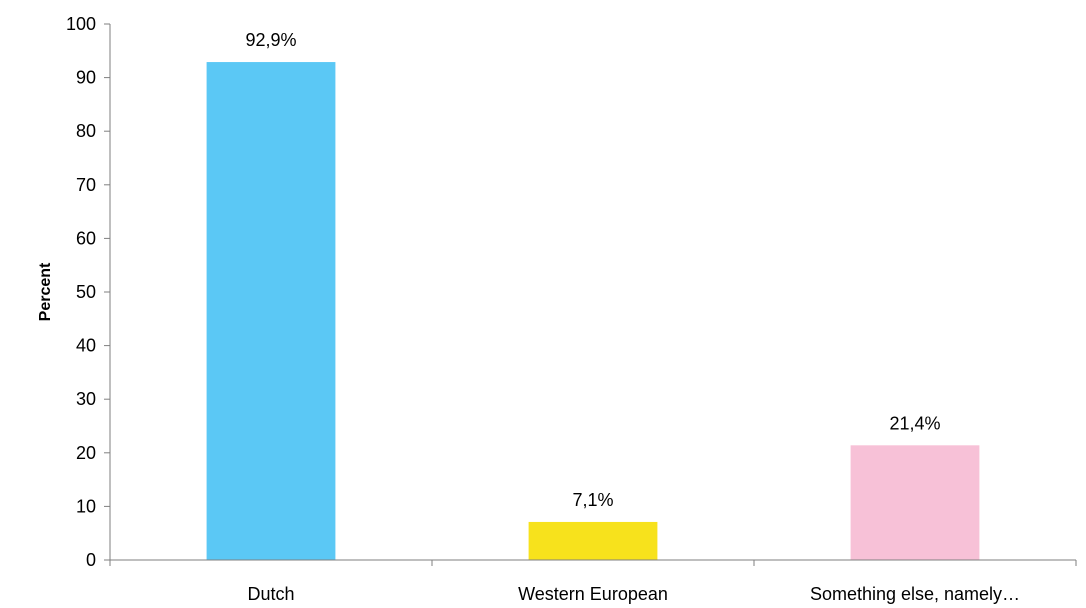 This screenshot has height=608, width=1086. I want to click on y-tick-label: 60, so click(86, 238).